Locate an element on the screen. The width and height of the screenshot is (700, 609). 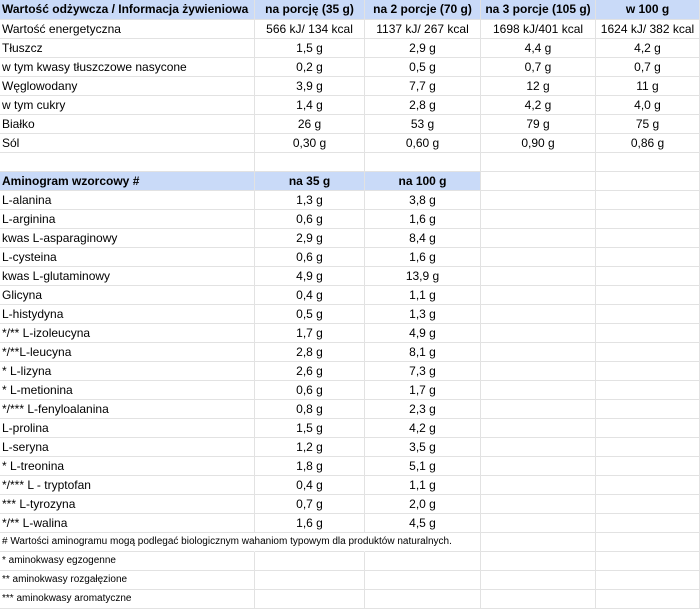
aminogram-label: L-cysteina is located at coordinates (127, 257).